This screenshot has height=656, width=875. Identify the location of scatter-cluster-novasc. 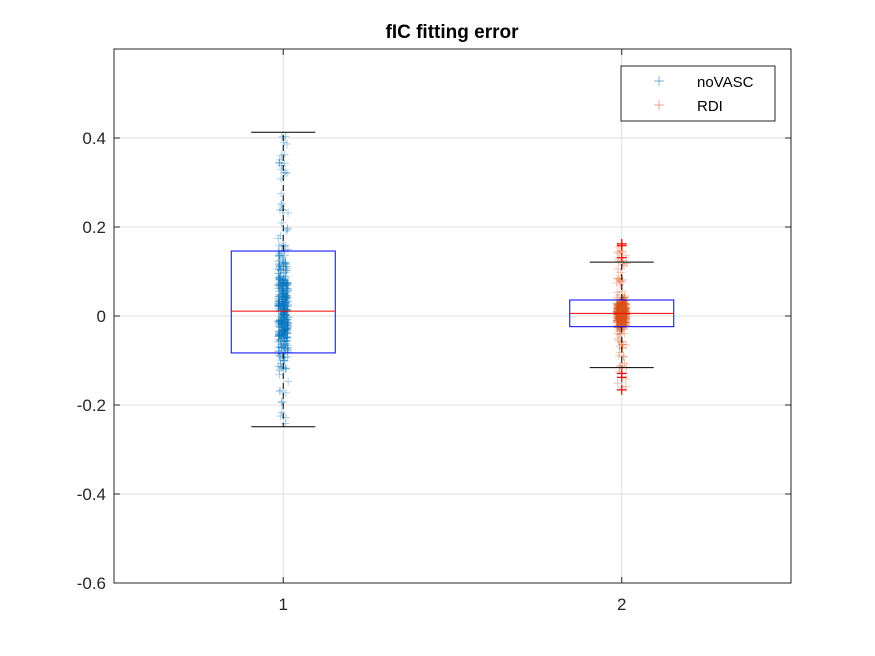
(283, 280).